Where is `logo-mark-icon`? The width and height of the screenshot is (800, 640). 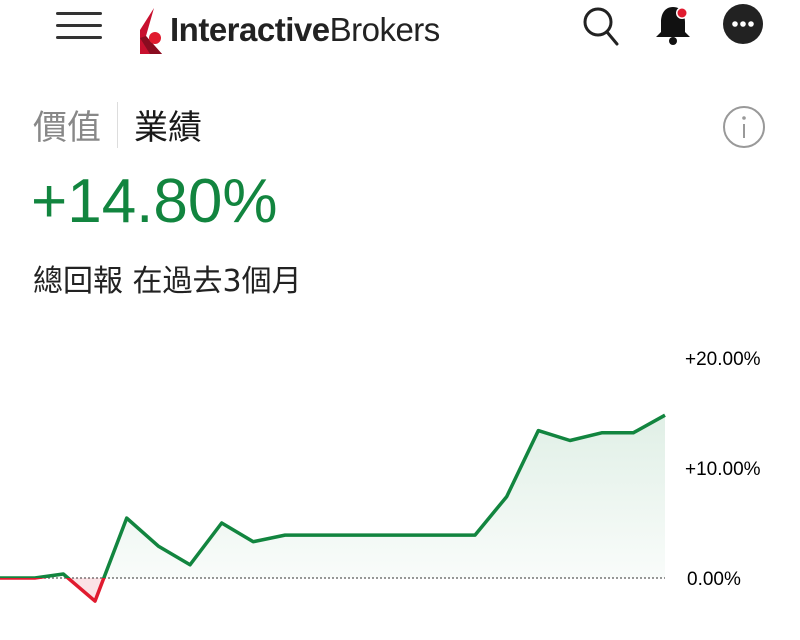 logo-mark-icon is located at coordinates (151, 31).